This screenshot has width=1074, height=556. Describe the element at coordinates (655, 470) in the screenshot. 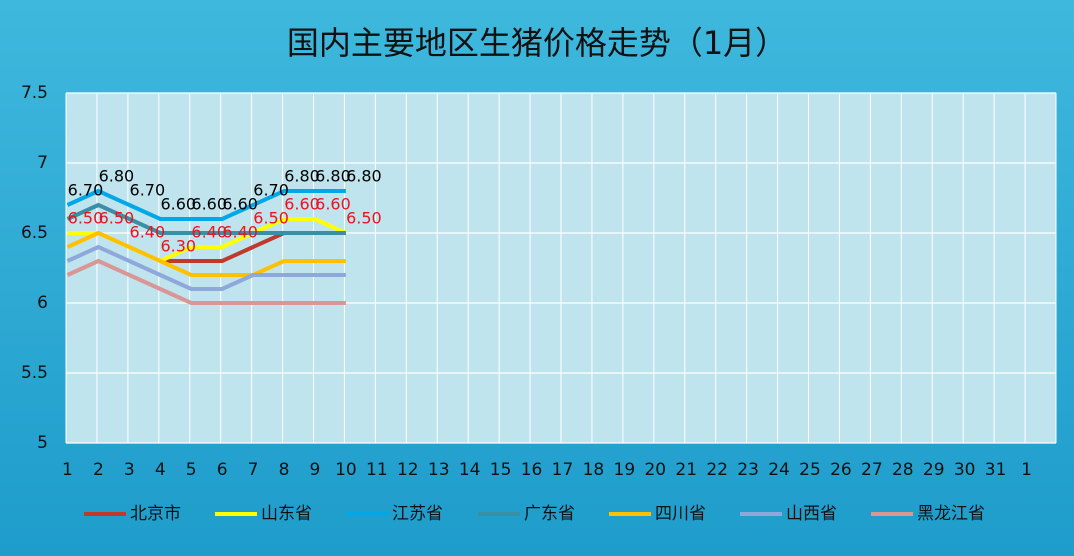

I see `x-tick-label: 20` at that location.